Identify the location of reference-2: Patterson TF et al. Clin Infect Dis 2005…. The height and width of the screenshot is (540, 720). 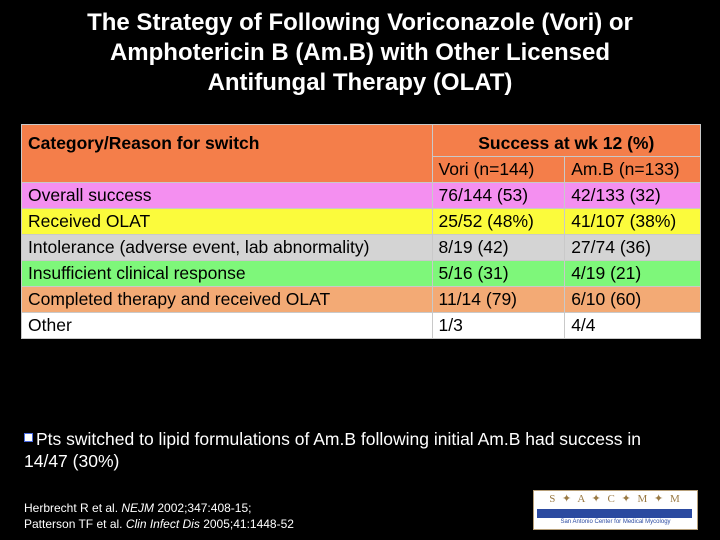
(159, 524).